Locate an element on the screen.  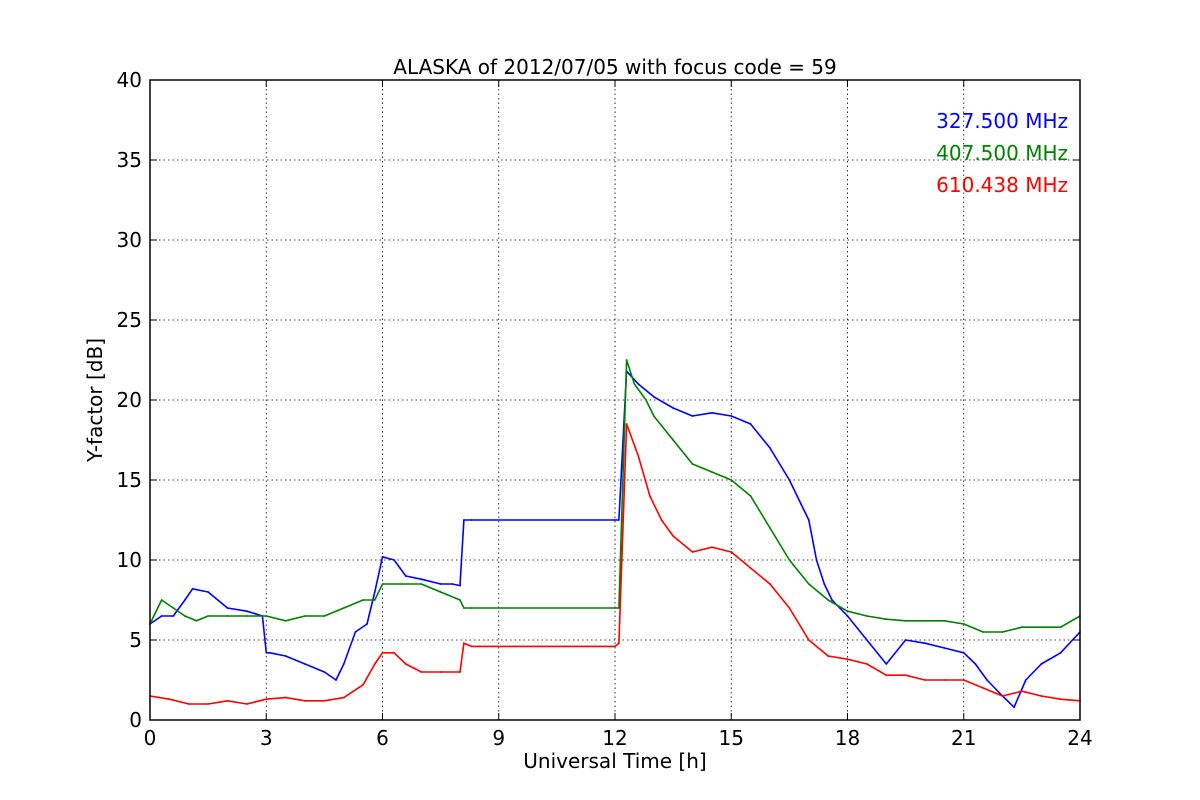
x-tick-label: 0 is located at coordinates (150, 738).